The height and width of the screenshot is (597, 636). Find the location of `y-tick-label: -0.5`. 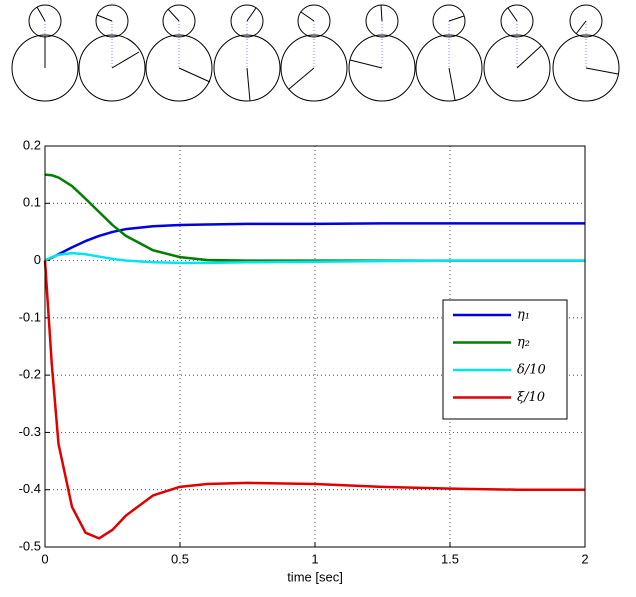

y-tick-label: -0.5 is located at coordinates (30, 545).